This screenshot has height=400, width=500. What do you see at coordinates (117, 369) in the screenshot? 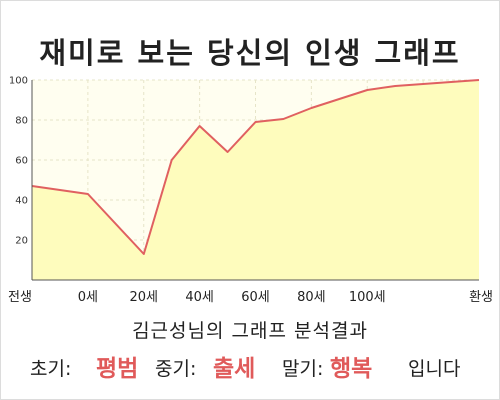
I see `early-value: 평범` at bounding box center [117, 369].